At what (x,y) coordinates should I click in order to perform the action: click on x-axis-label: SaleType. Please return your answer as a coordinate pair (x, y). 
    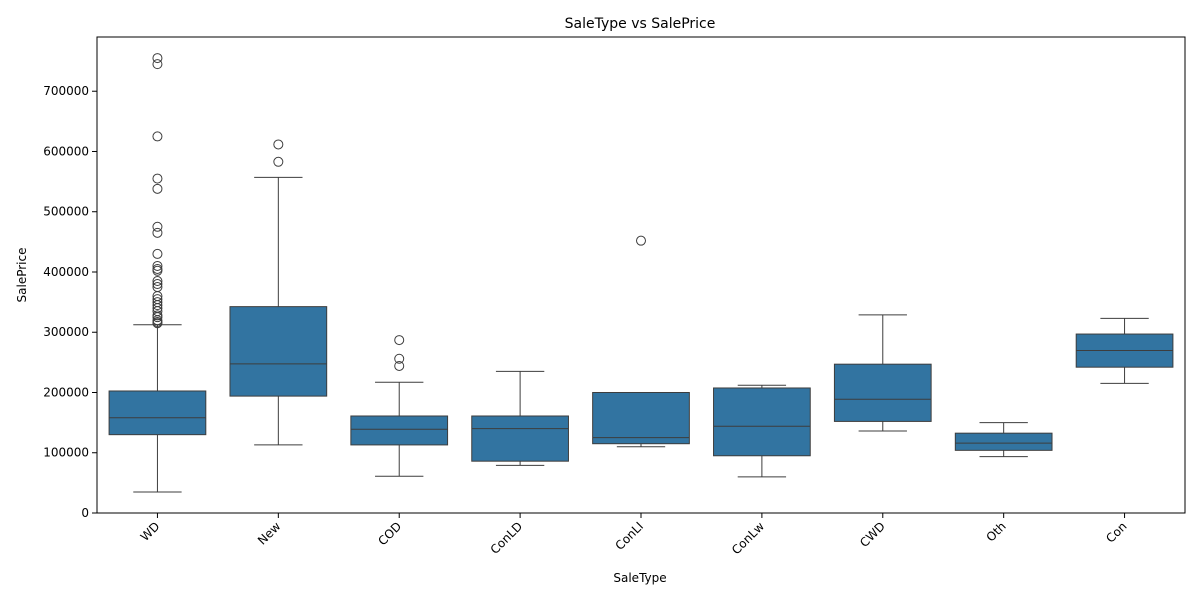
    Looking at the image, I should click on (639, 578).